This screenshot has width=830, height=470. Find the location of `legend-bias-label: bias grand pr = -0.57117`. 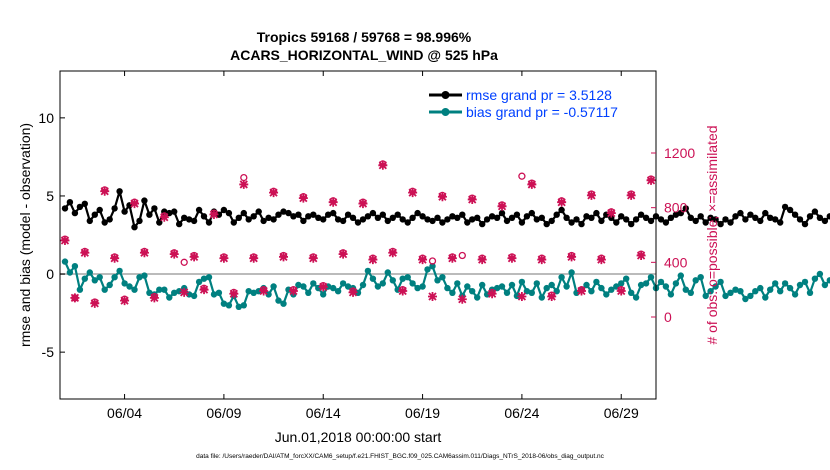

legend-bias-label: bias grand pr = -0.57117 is located at coordinates (542, 112).